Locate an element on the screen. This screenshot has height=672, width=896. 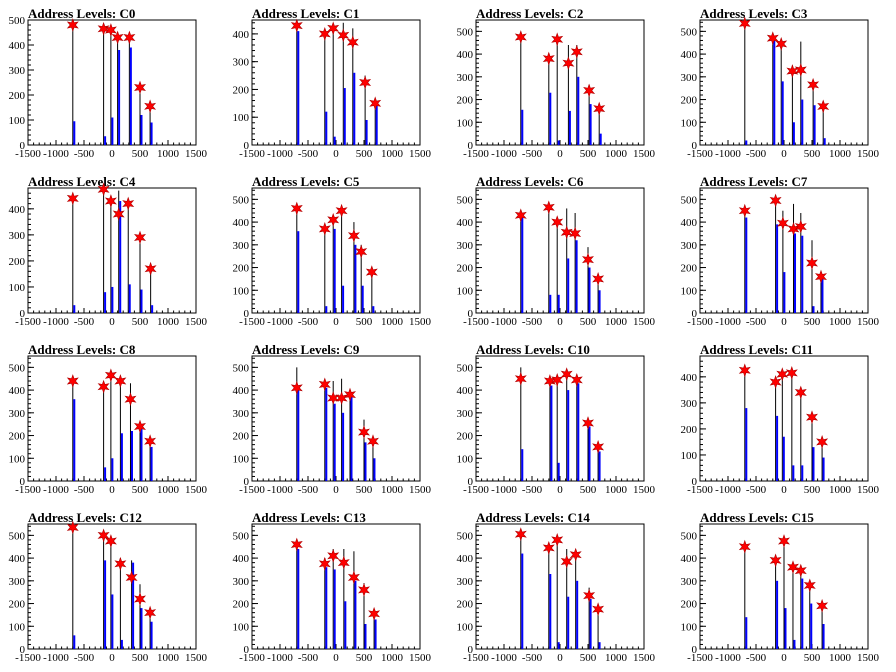
chart-title: Address Levels: C8 is located at coordinates (82, 349).